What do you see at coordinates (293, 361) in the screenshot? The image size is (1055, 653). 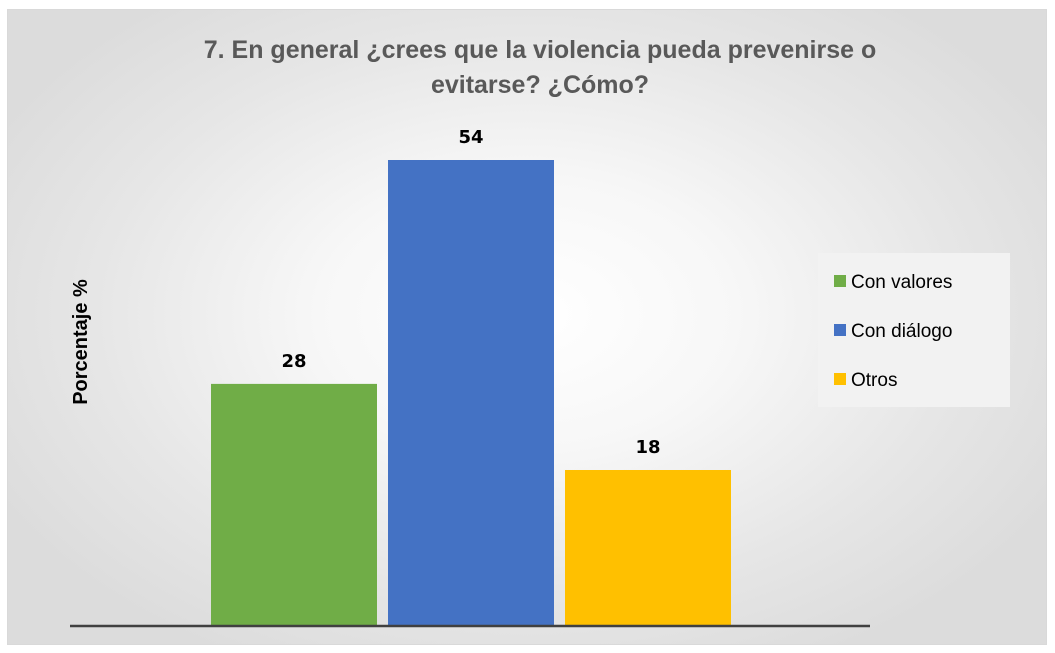 I see `data-label-1: 28` at bounding box center [293, 361].